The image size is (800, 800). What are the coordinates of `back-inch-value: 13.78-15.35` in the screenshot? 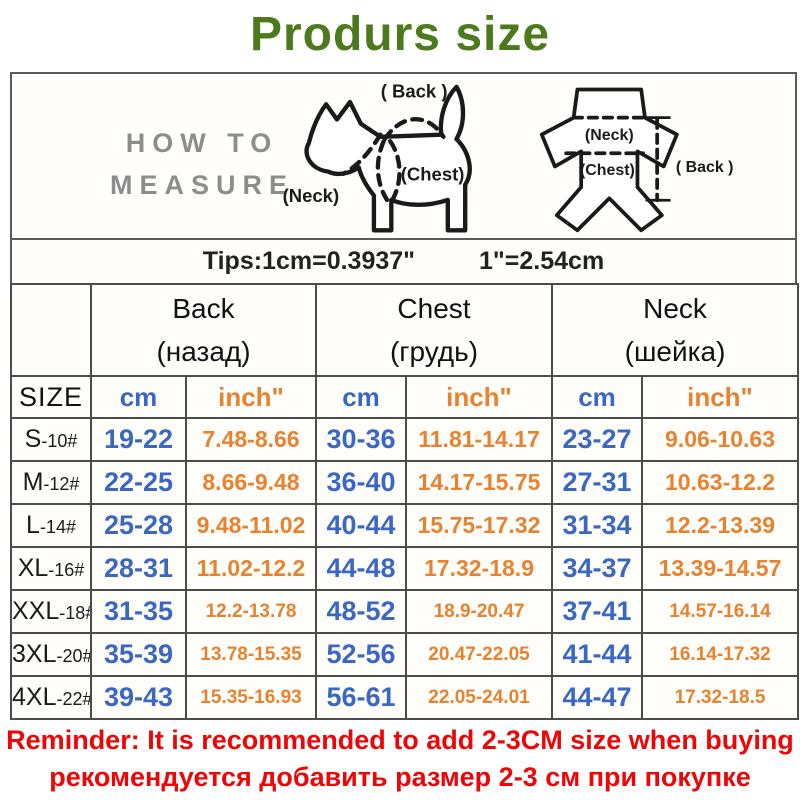 It's located at (251, 654).